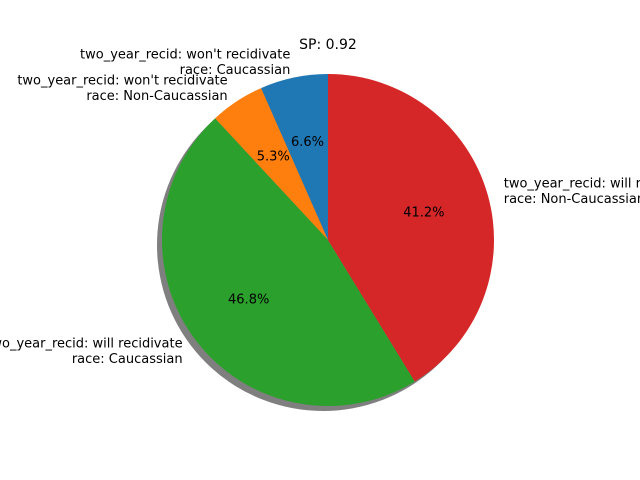 The width and height of the screenshot is (640, 480). What do you see at coordinates (307, 142) in the screenshot?
I see `pie-slice-percent-label: 6.6%` at bounding box center [307, 142].